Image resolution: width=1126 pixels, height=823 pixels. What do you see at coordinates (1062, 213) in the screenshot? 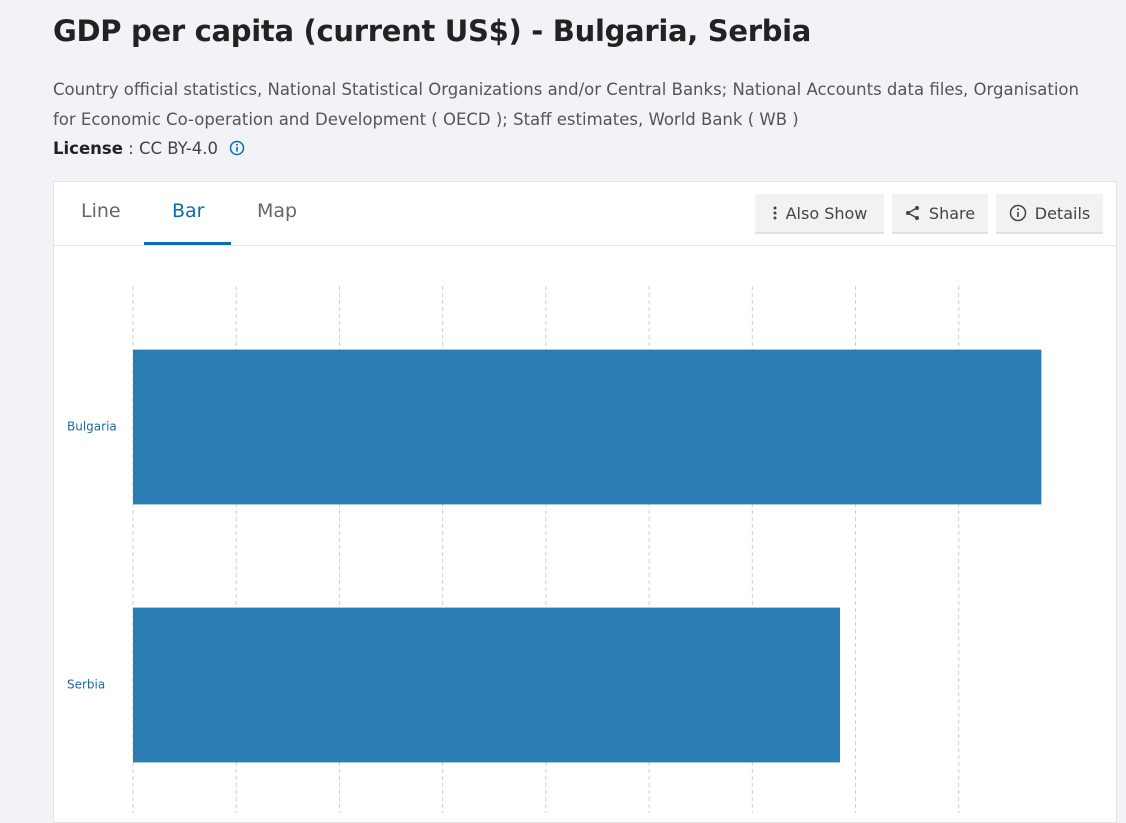
I see `button-label: Details` at bounding box center [1062, 213].